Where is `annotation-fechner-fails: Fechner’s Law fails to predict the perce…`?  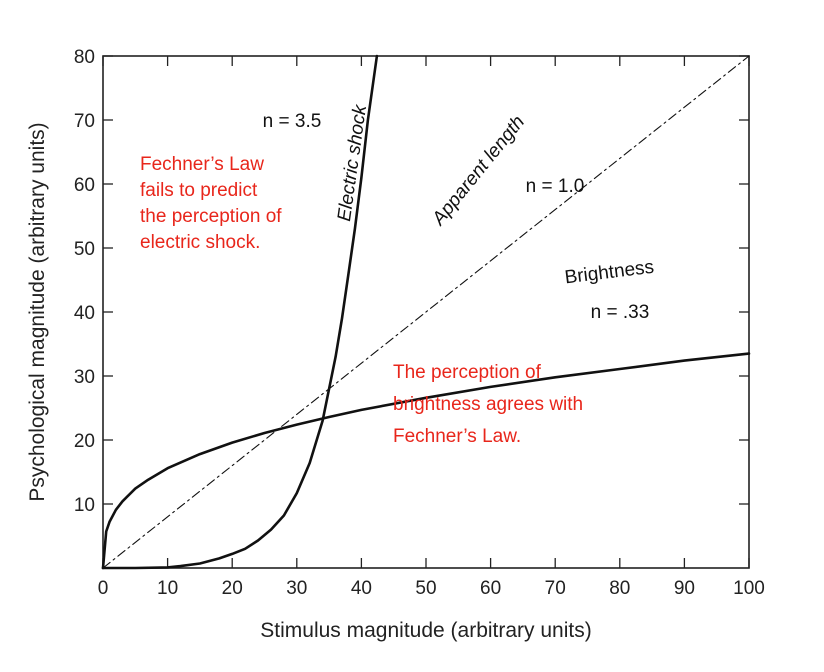
annotation-fechner-fails: Fechner’s Law fails to predict the perce… is located at coordinates (213, 203).